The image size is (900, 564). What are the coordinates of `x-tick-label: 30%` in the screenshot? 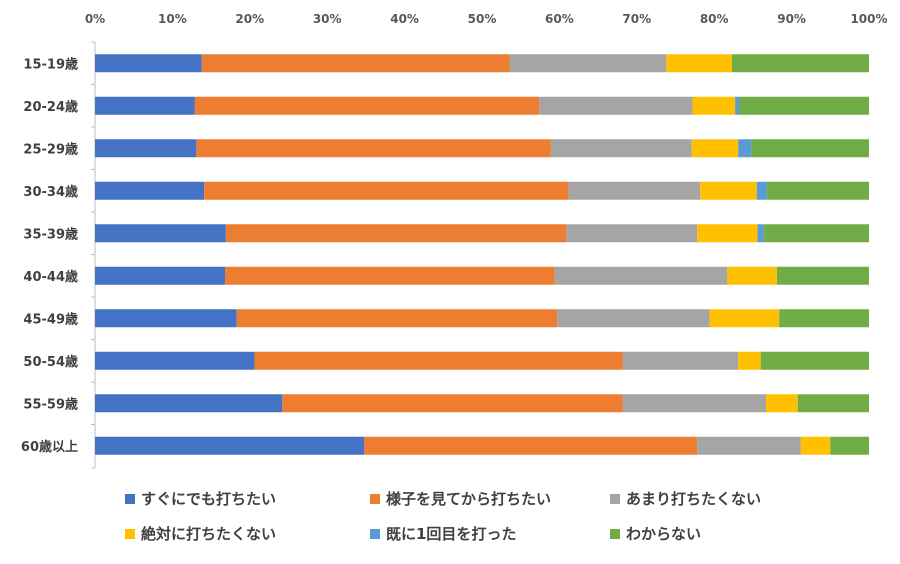 It's located at (327, 19).